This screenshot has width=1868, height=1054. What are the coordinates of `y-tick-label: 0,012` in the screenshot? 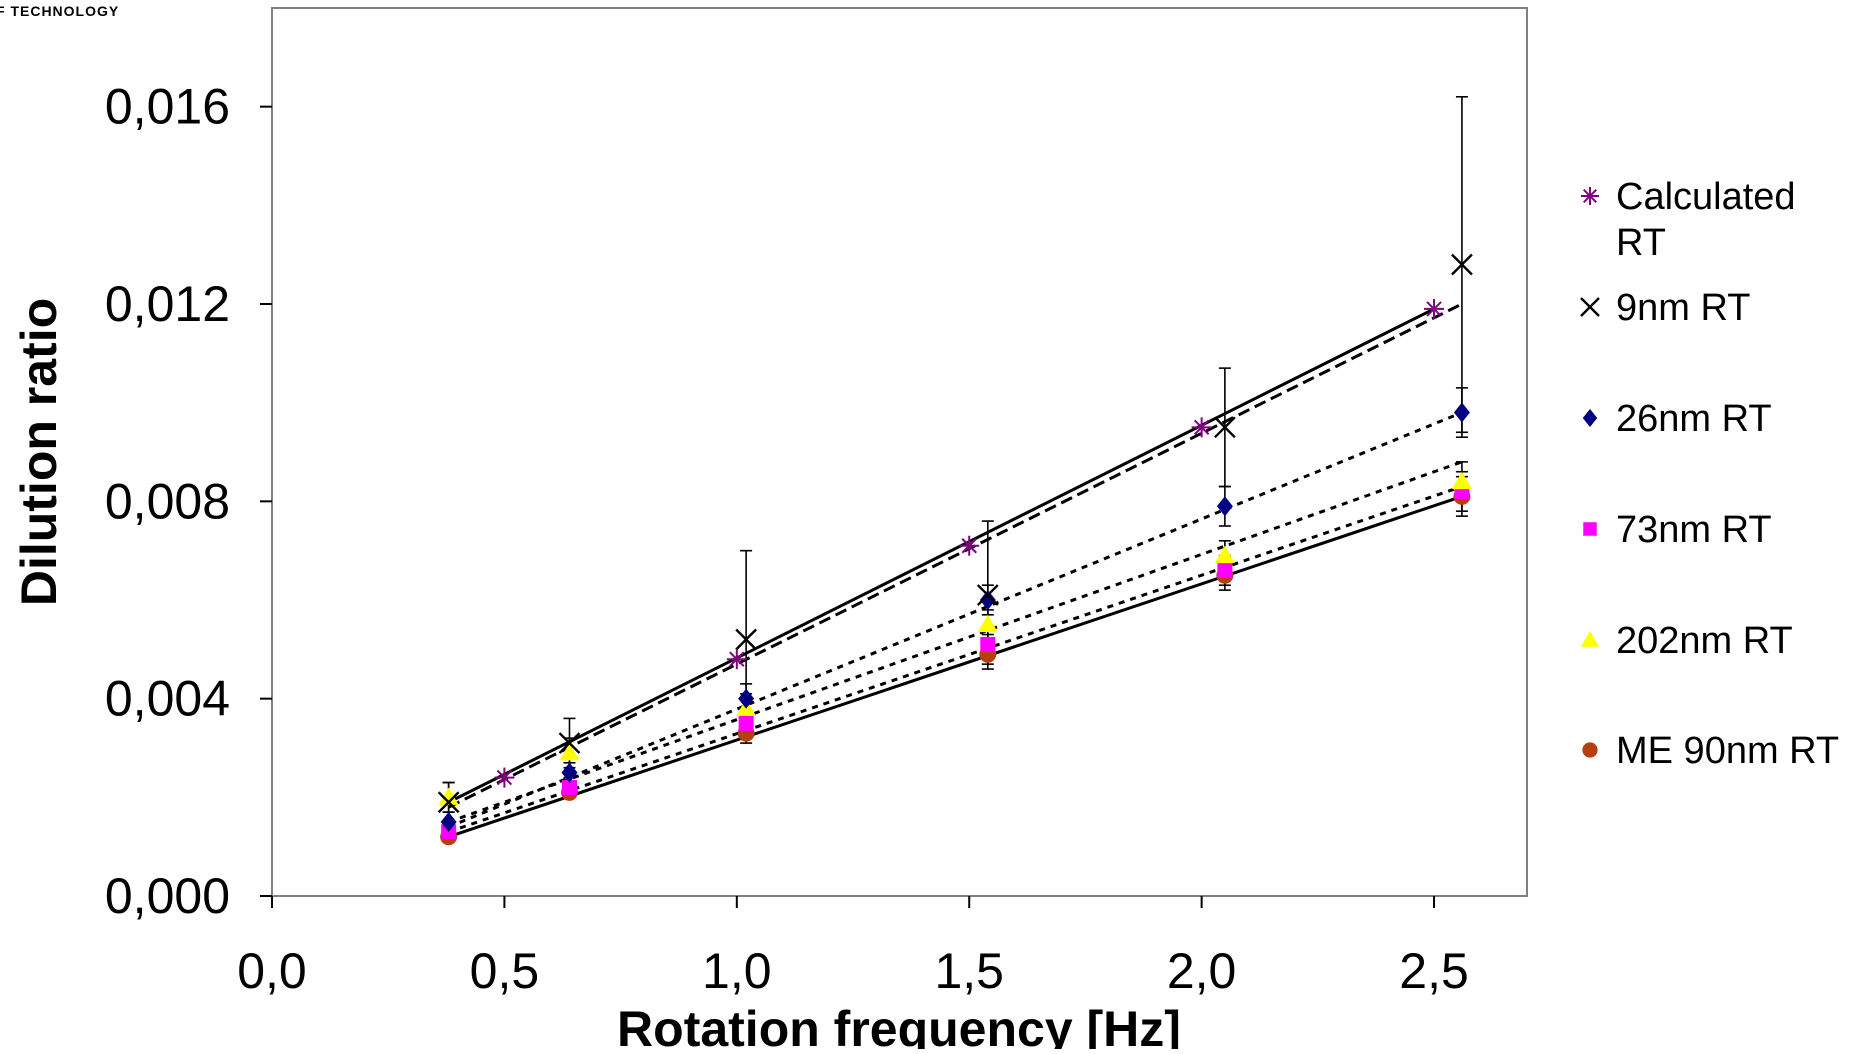 It's located at (167, 304).